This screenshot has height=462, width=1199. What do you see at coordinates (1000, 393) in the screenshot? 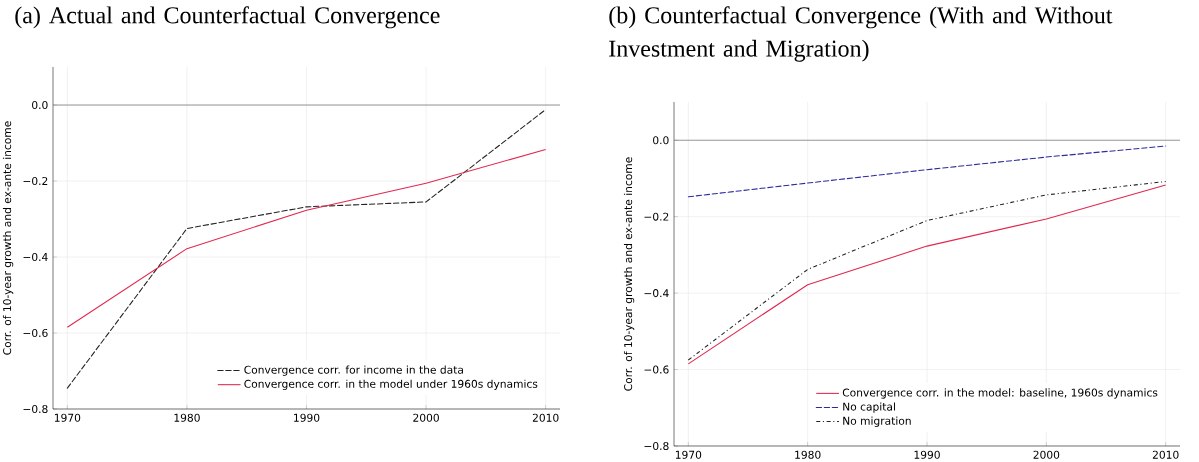
I see `legend-label: Convergence corr. in the model: baseline, 1960s dynamics` at bounding box center [1000, 393].